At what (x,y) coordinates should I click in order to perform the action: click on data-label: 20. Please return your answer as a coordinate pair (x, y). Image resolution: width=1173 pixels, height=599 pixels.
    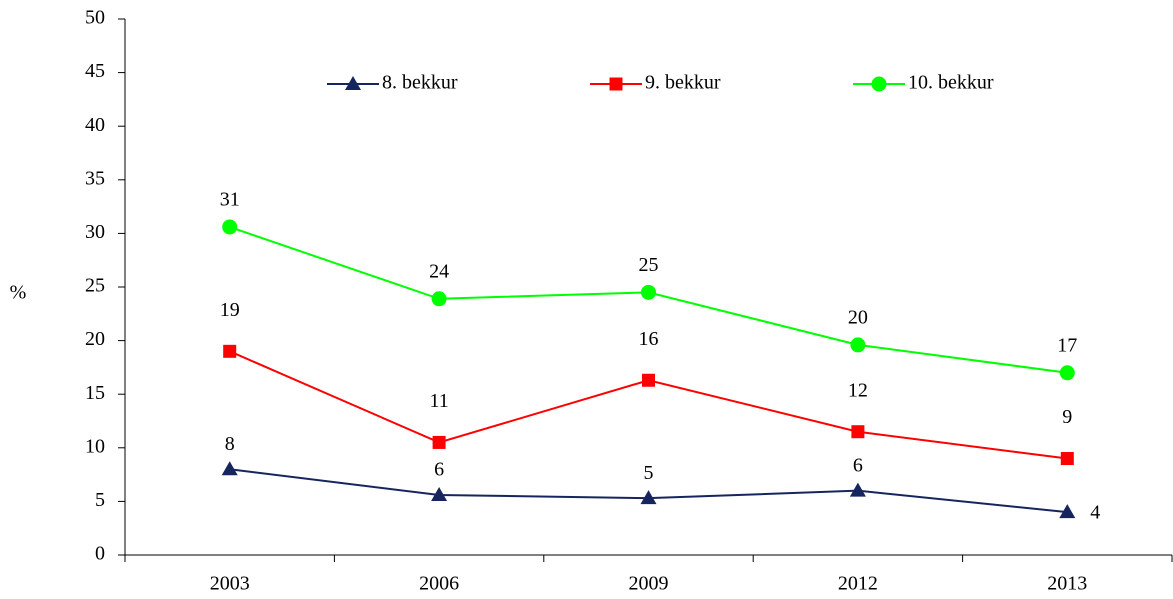
    Looking at the image, I should click on (858, 317).